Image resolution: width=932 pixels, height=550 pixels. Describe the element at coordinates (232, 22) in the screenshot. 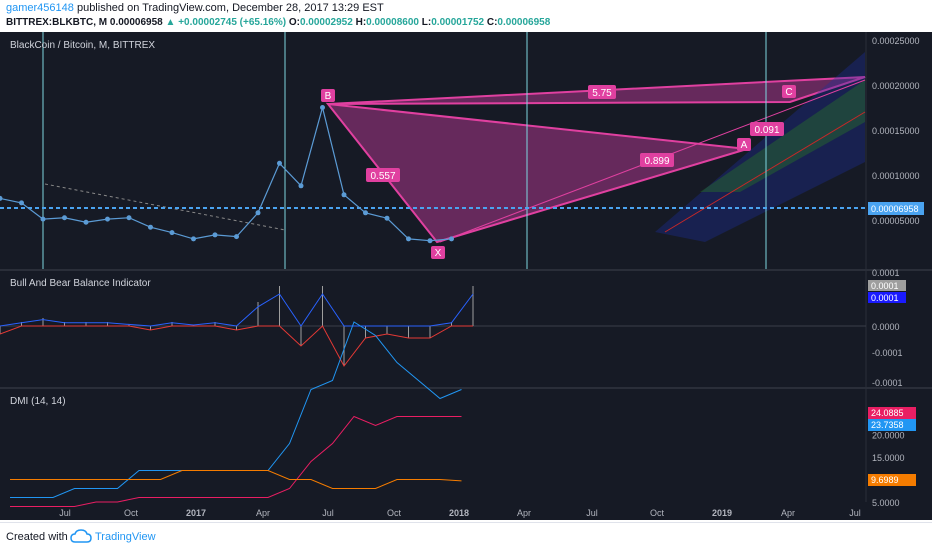

I see `price-change: +0.00002745 (+65.16%)` at that location.